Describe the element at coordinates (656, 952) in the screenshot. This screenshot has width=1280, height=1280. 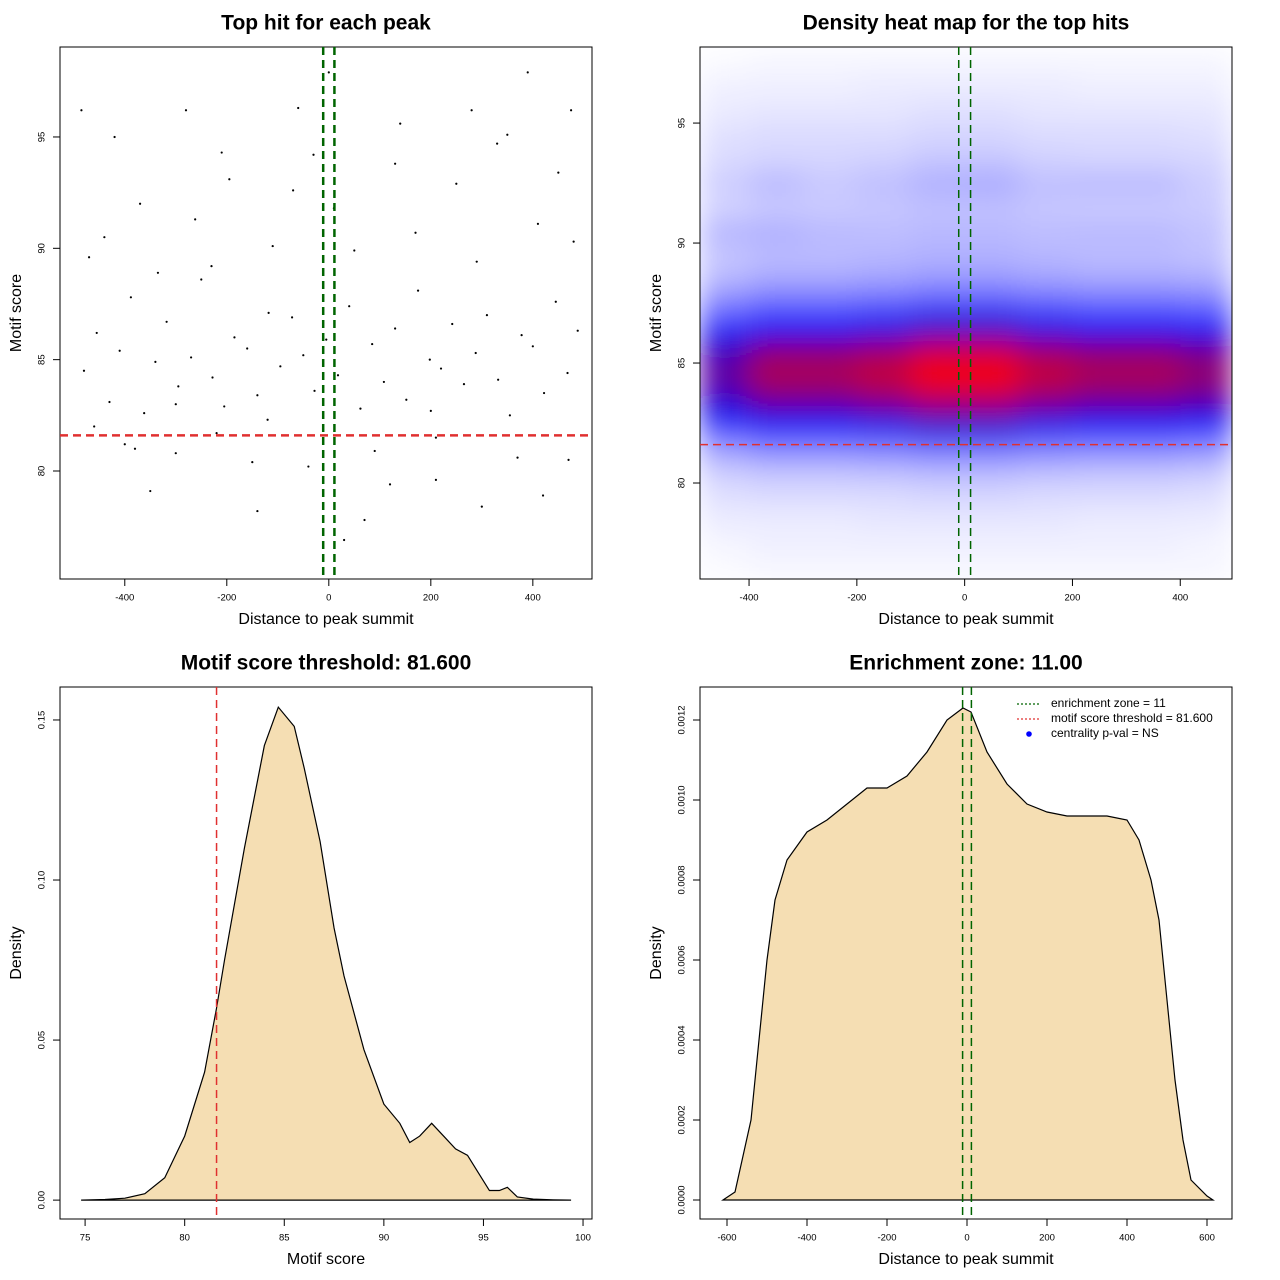
I see `y-axis-label: Density` at that location.